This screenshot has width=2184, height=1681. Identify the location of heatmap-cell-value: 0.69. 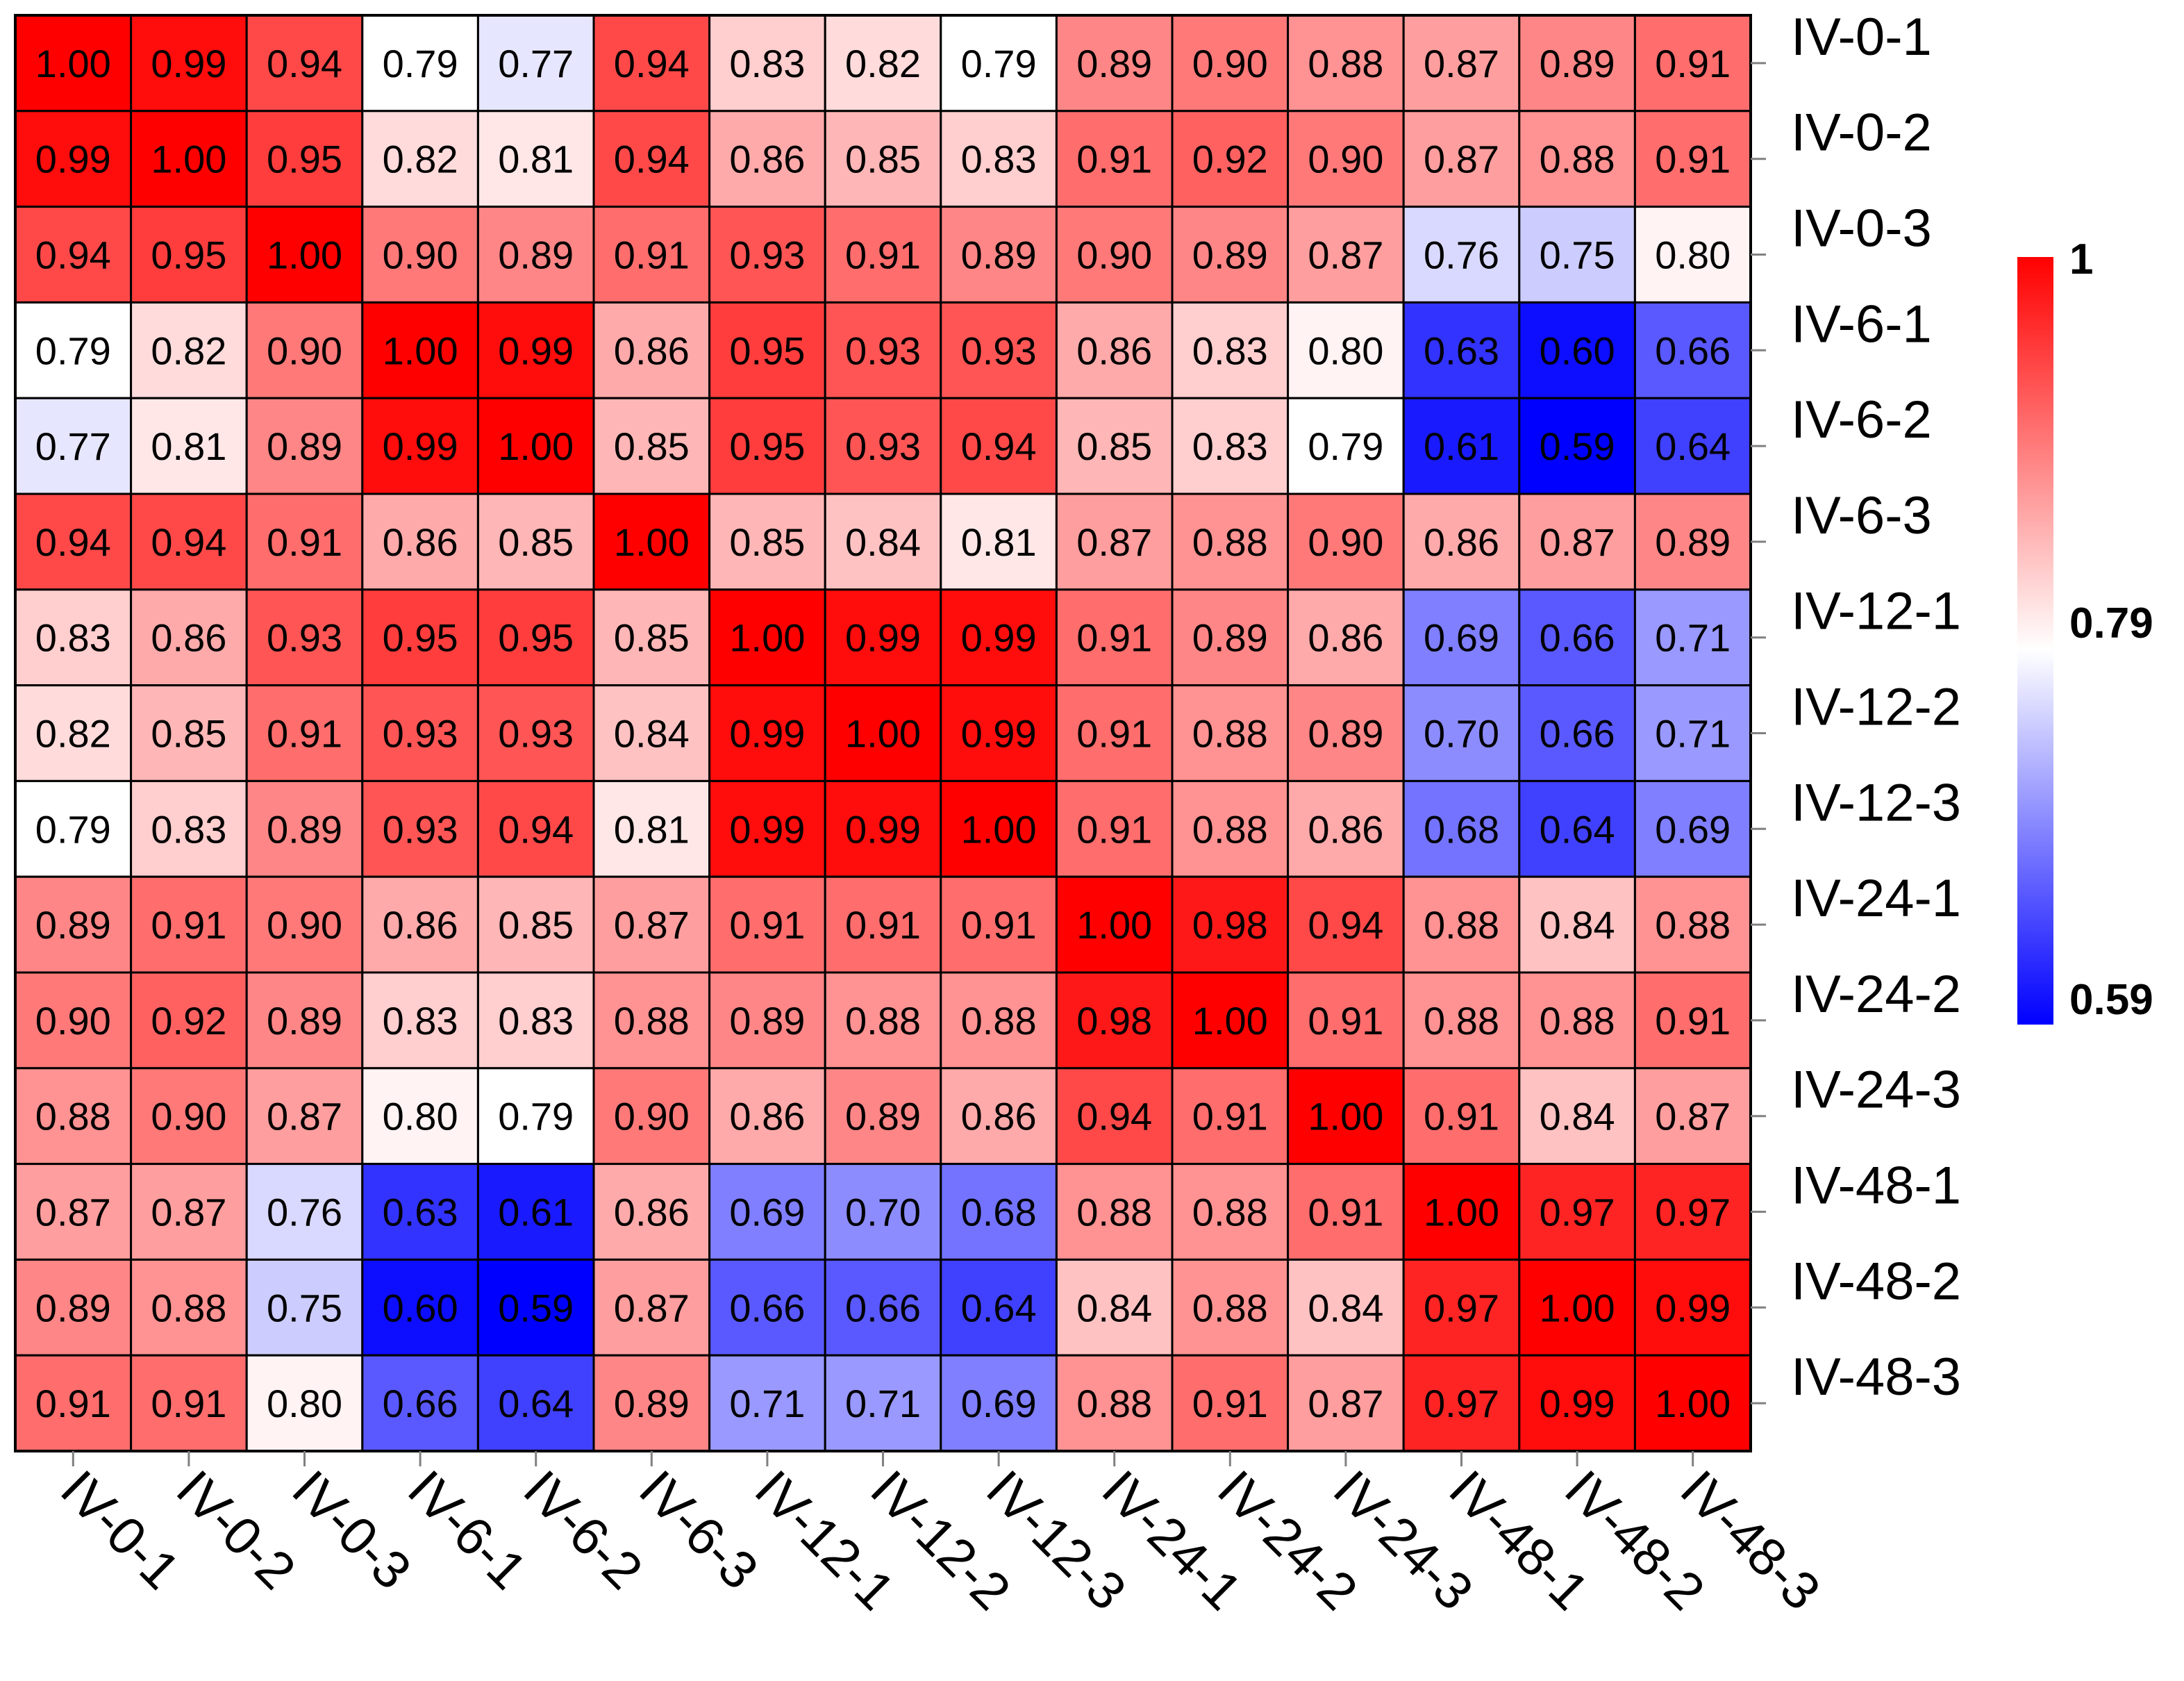
(999, 1403).